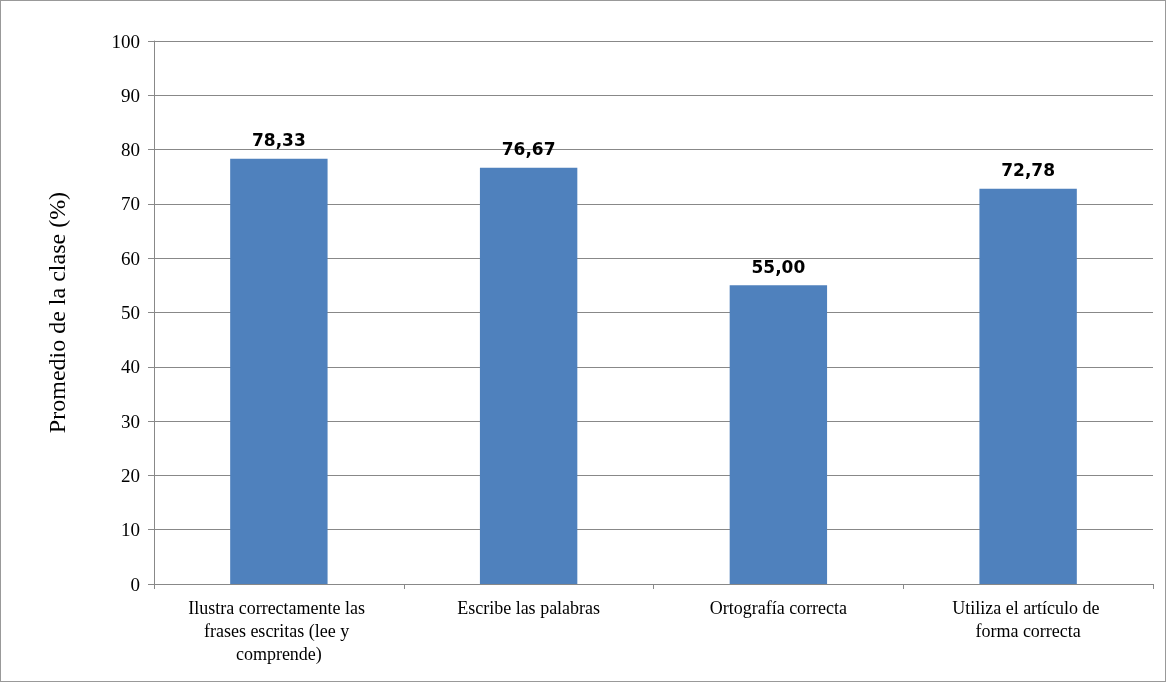 Image resolution: width=1166 pixels, height=682 pixels. I want to click on x-tick-label: Utiliza el artículo de forma correcta, so click(1028, 619).